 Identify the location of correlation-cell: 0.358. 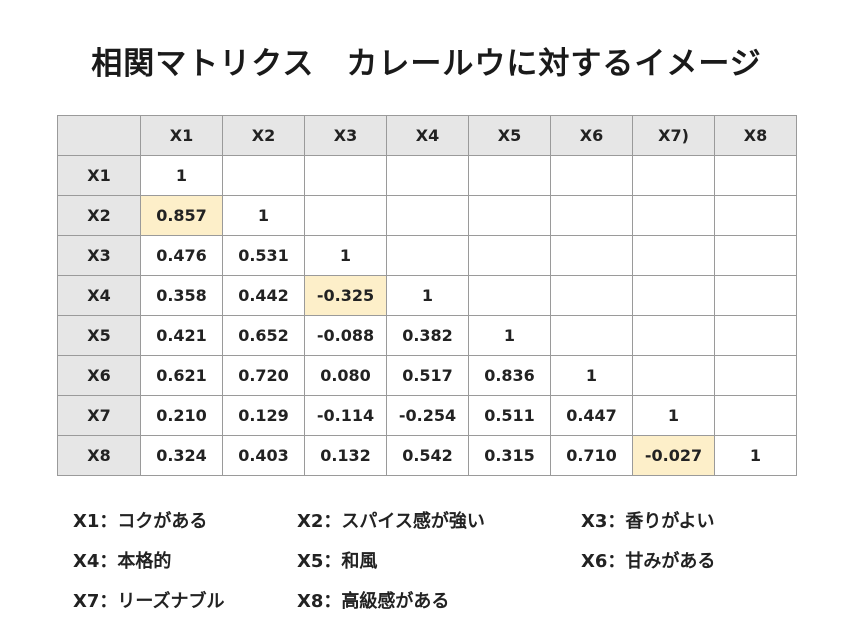
(181, 295).